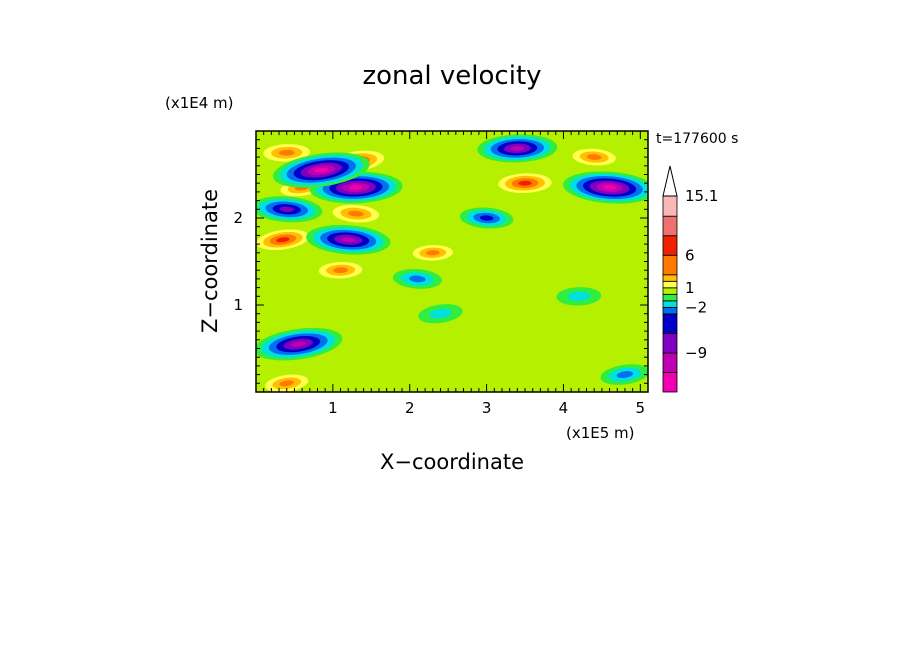  I want to click on colorbar: 15.1 6 1−2 −9, so click(690, 279).